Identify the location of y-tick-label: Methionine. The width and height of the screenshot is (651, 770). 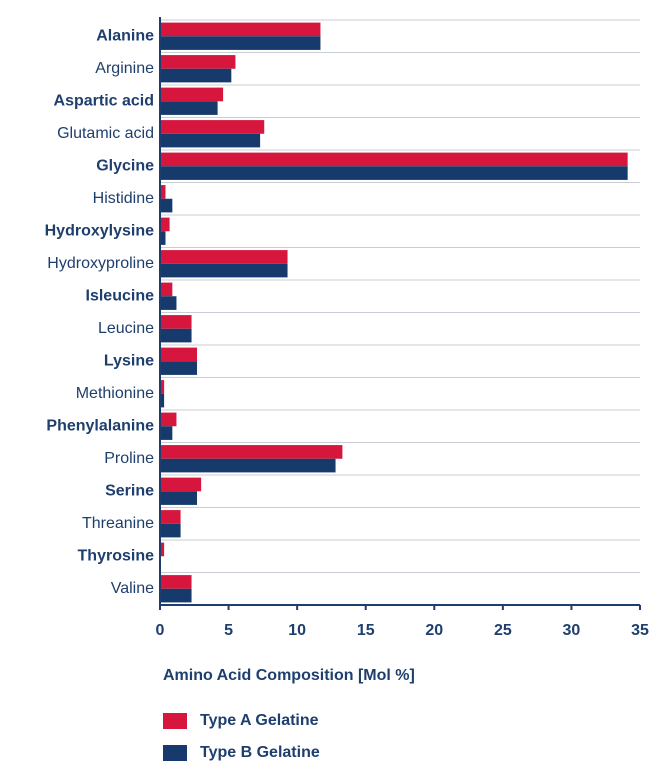
(115, 393).